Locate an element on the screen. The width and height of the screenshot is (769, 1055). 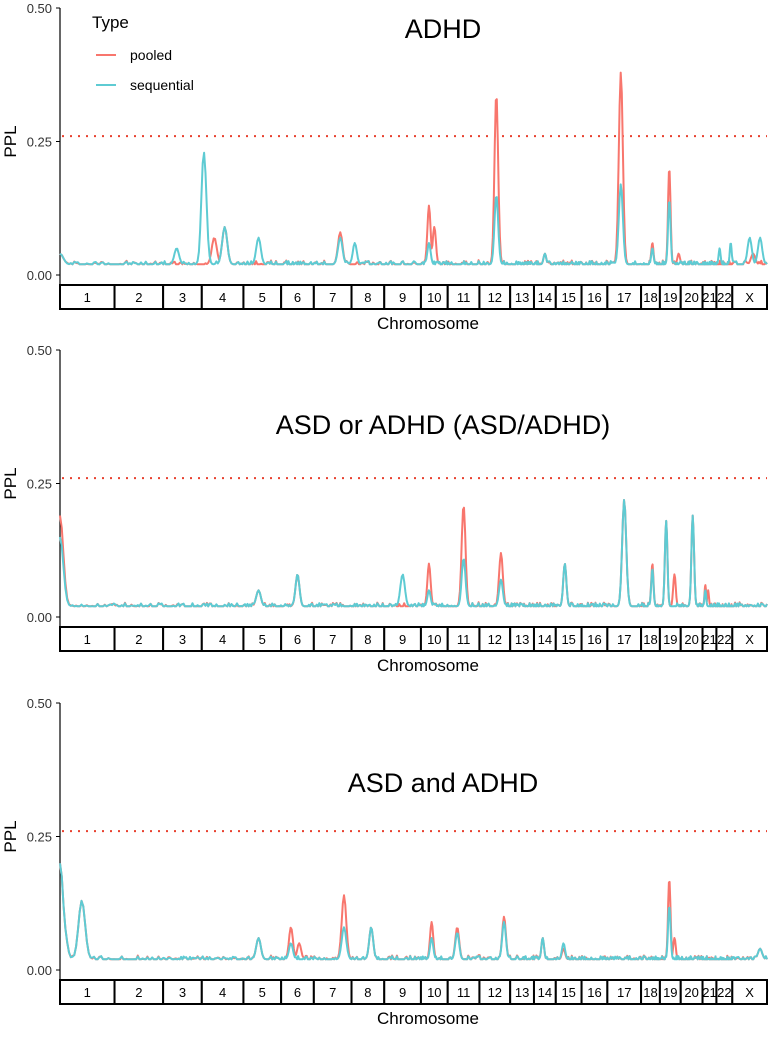
chromosome-label: 5 is located at coordinates (262, 639).